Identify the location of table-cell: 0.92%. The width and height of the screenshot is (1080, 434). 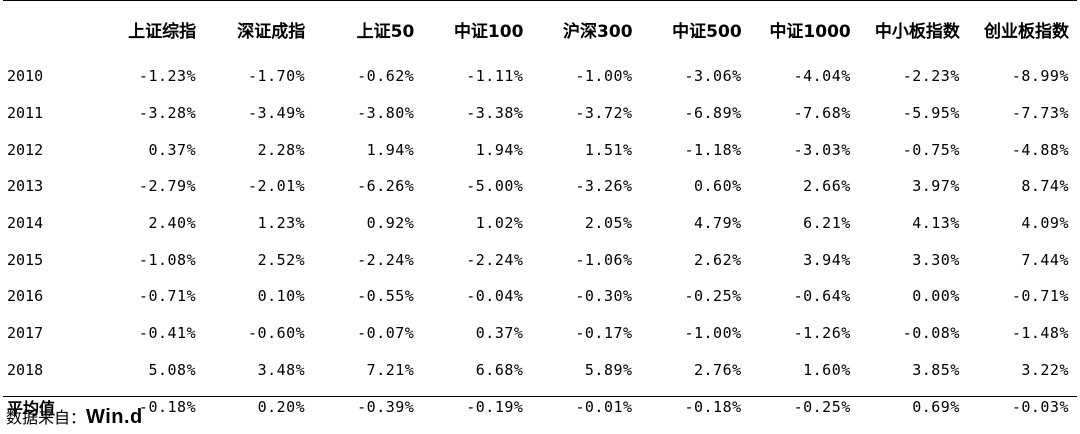
(390, 223).